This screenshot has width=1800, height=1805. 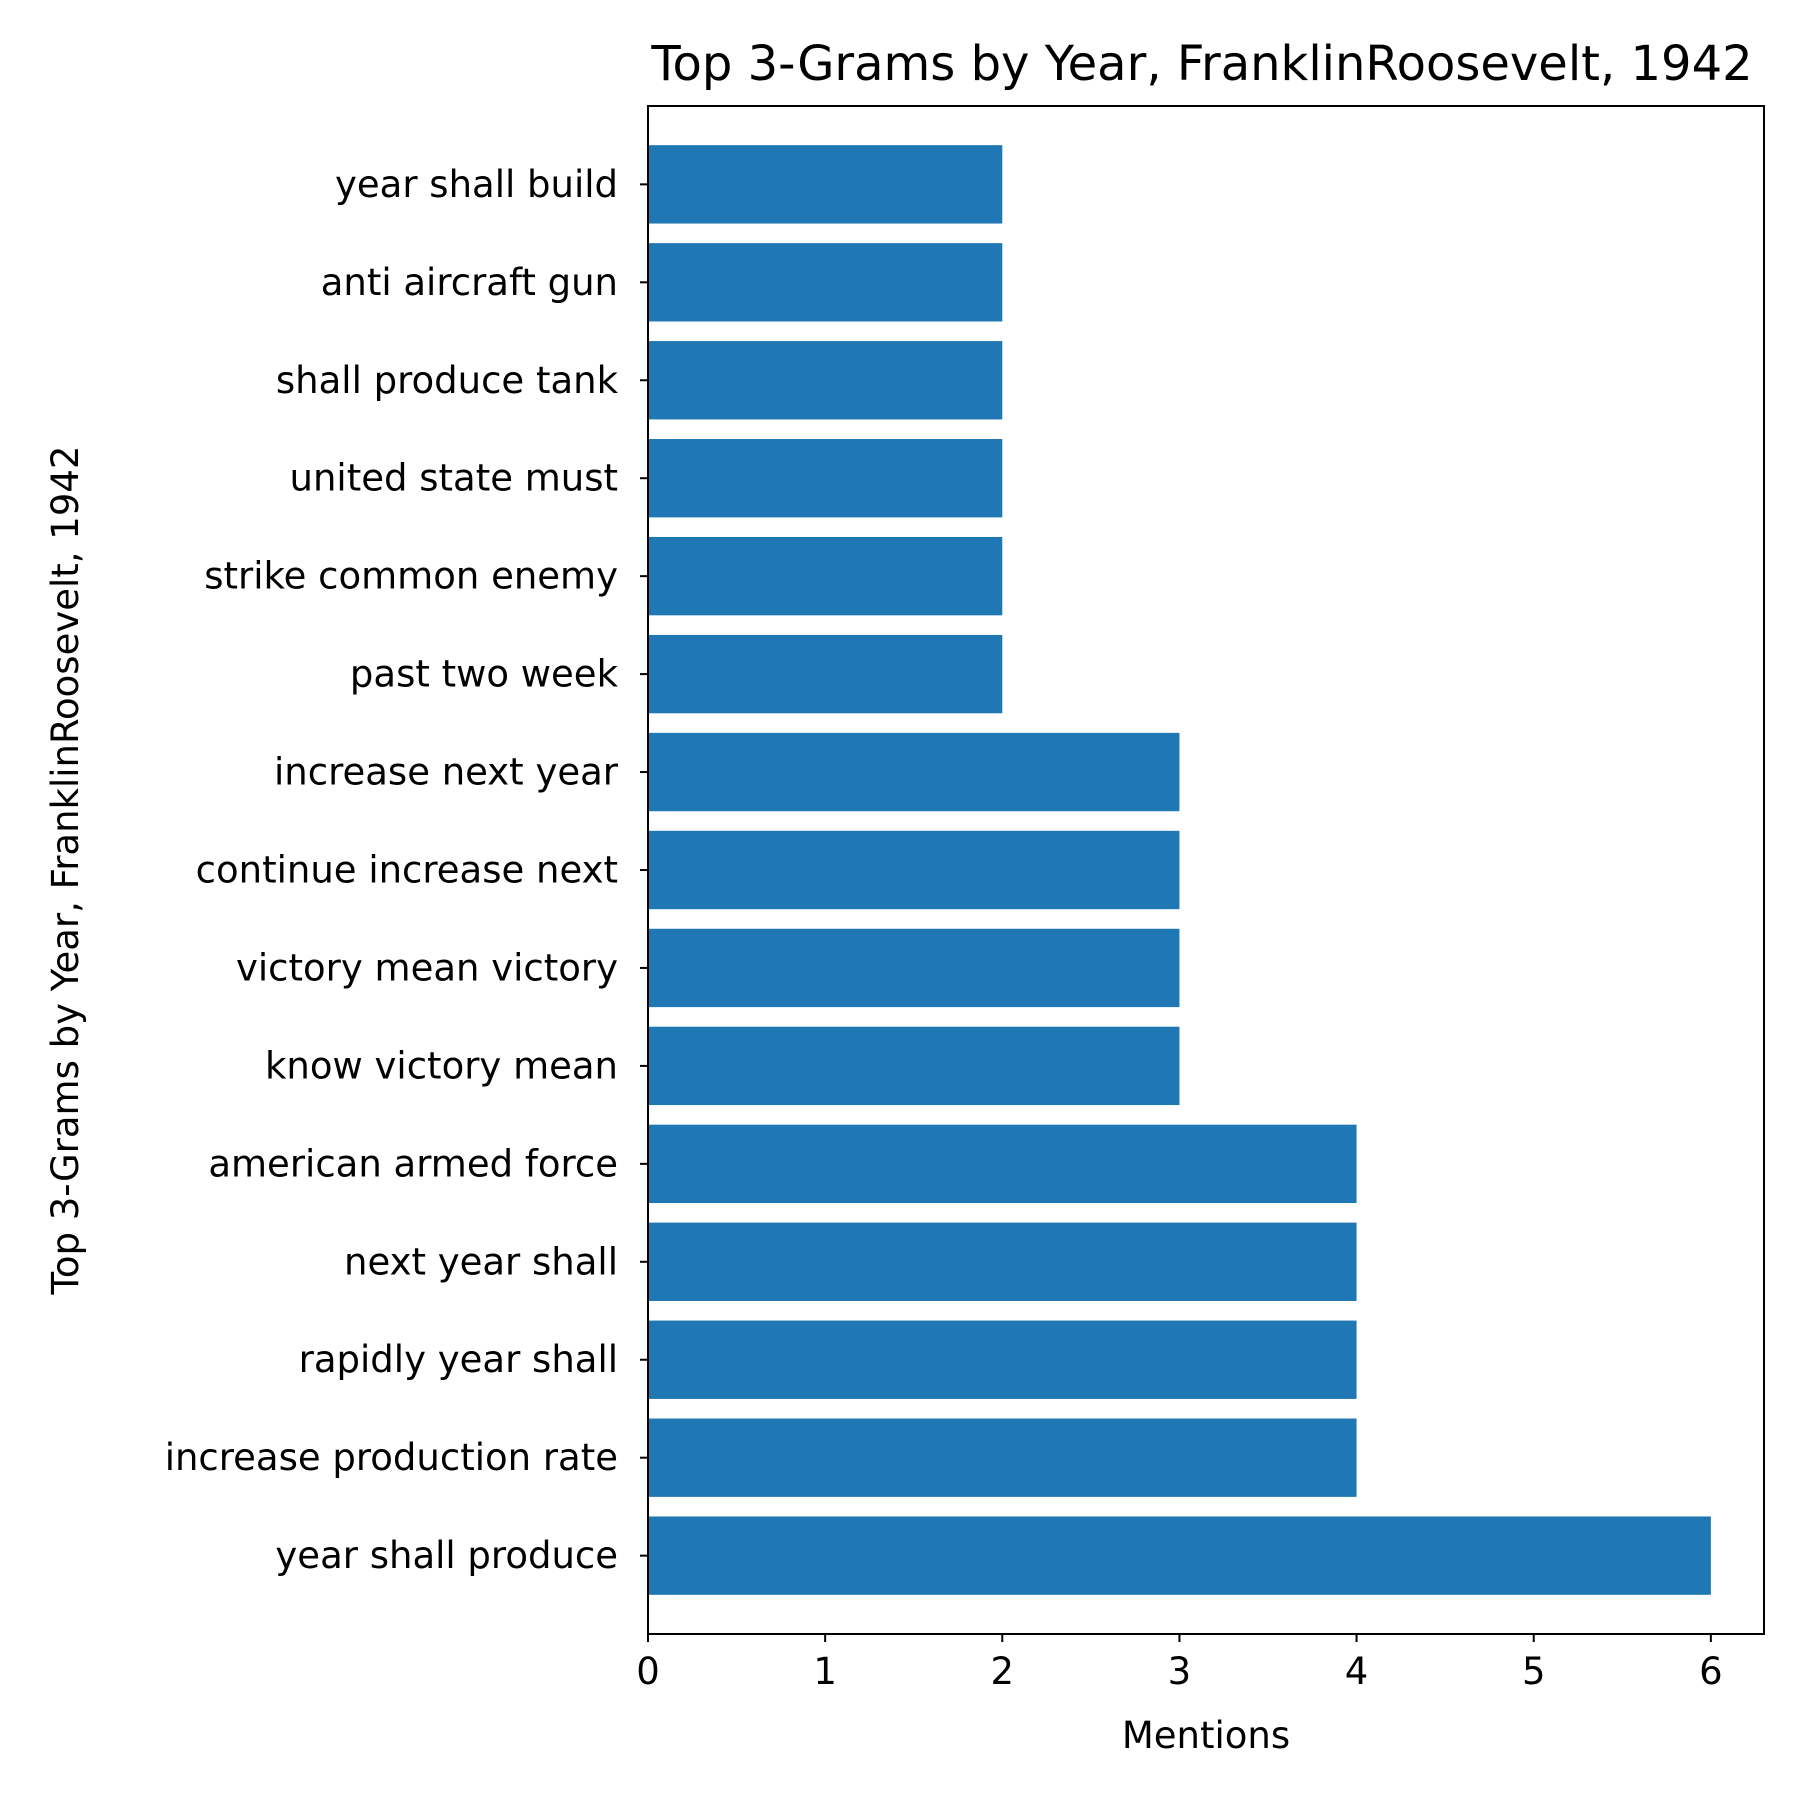 I want to click on x-tick-label-4: 4, so click(x=1357, y=1671).